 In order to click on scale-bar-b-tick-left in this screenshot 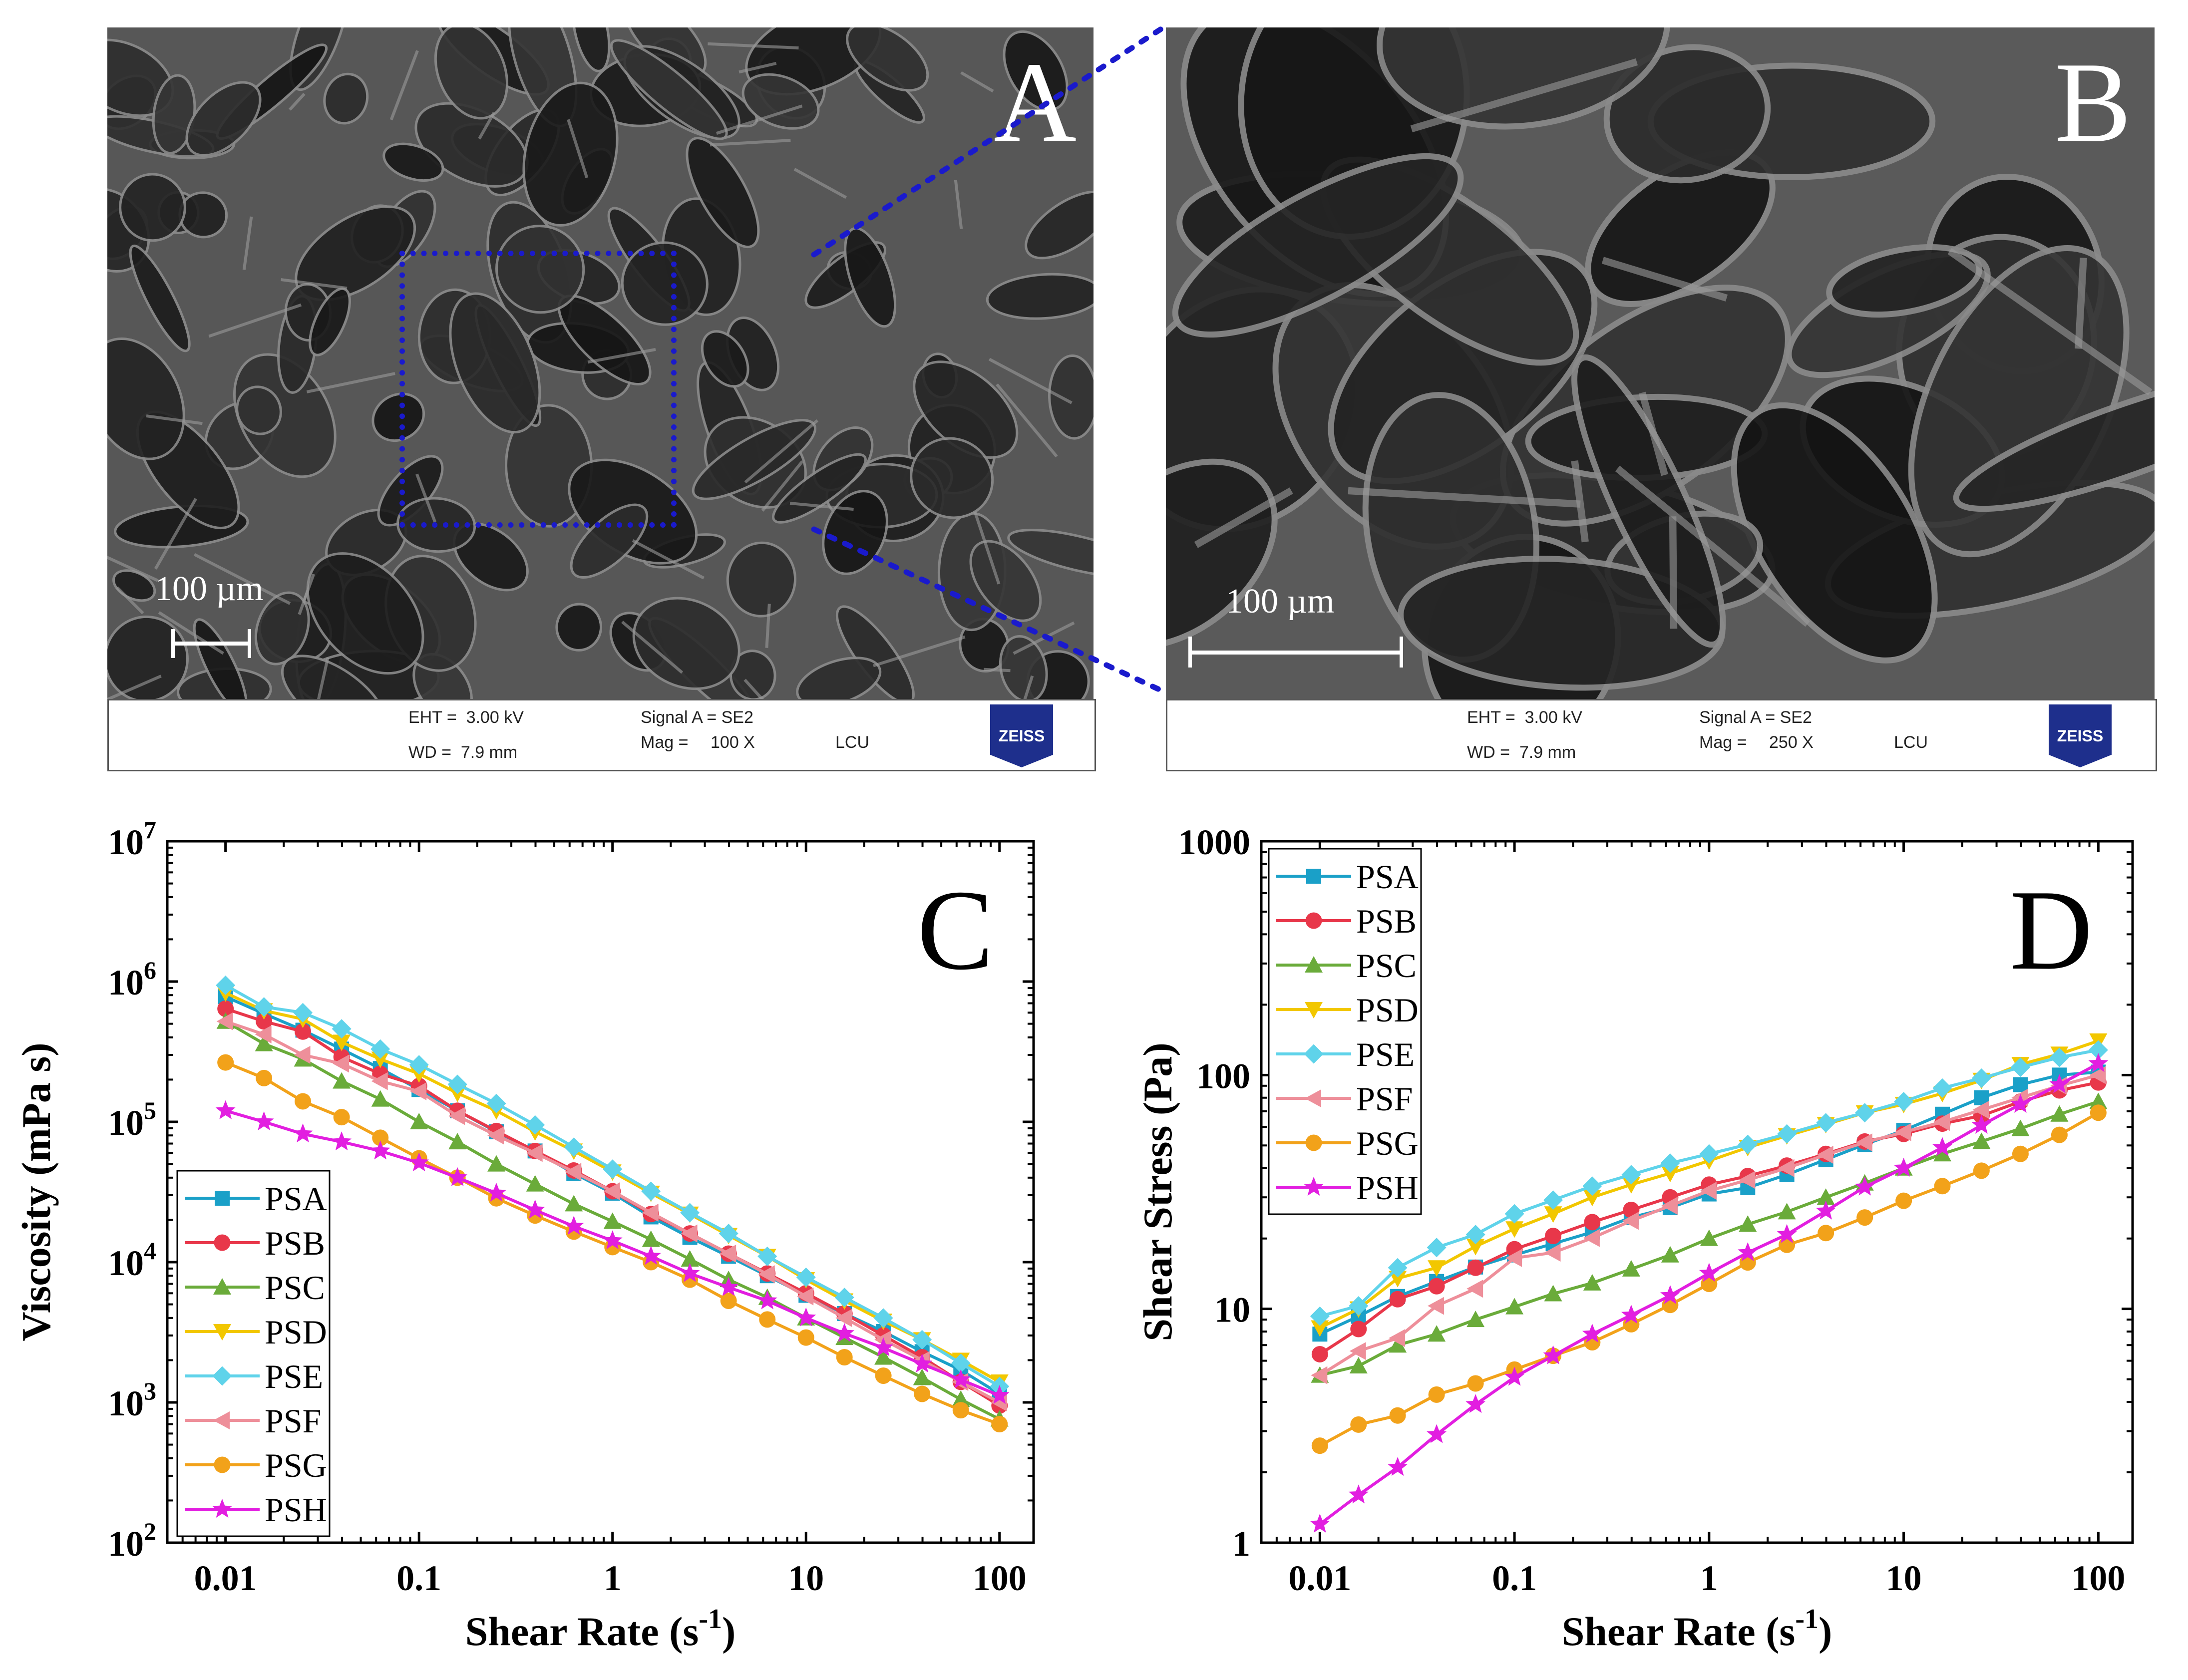, I will do `click(1190, 653)`.